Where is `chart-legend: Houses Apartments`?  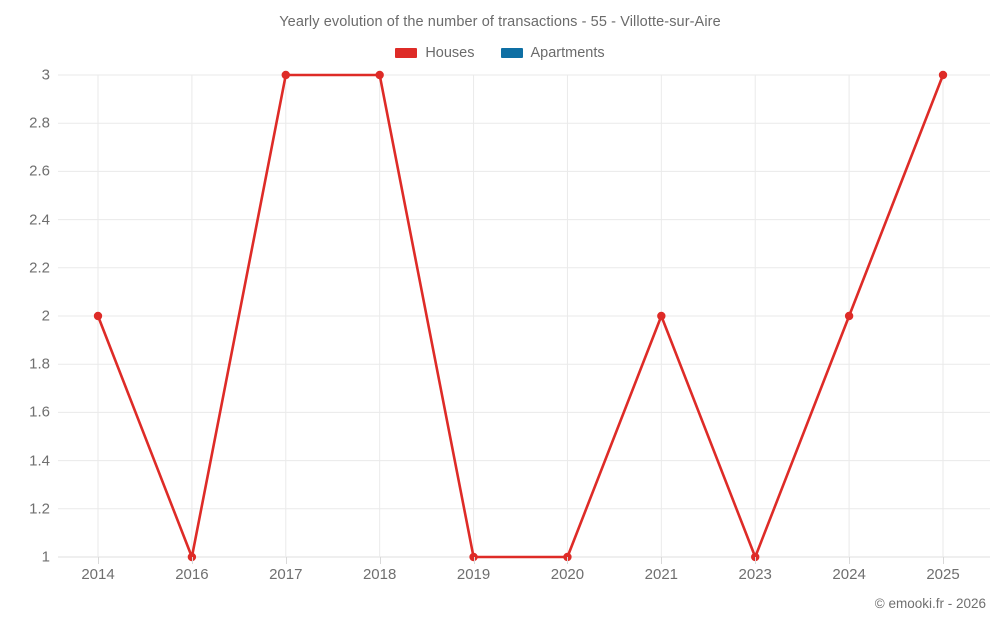
chart-legend: Houses Apartments is located at coordinates (500, 53).